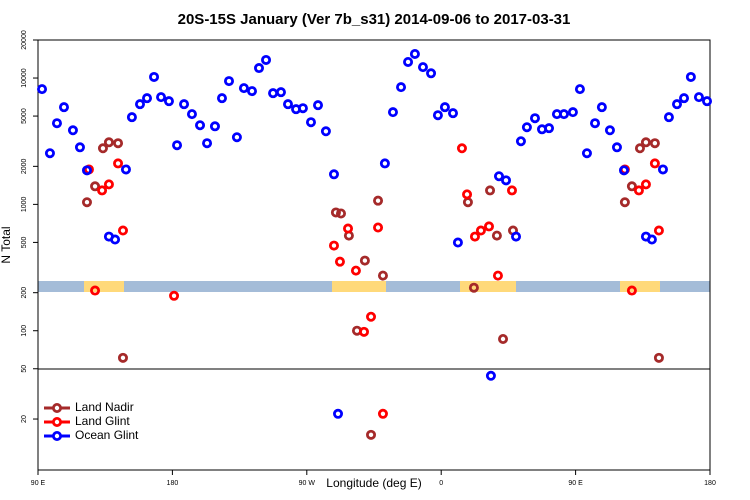 Image resolution: width=750 pixels, height=500 pixels. I want to click on legend-label: Land Glint, so click(102, 421).